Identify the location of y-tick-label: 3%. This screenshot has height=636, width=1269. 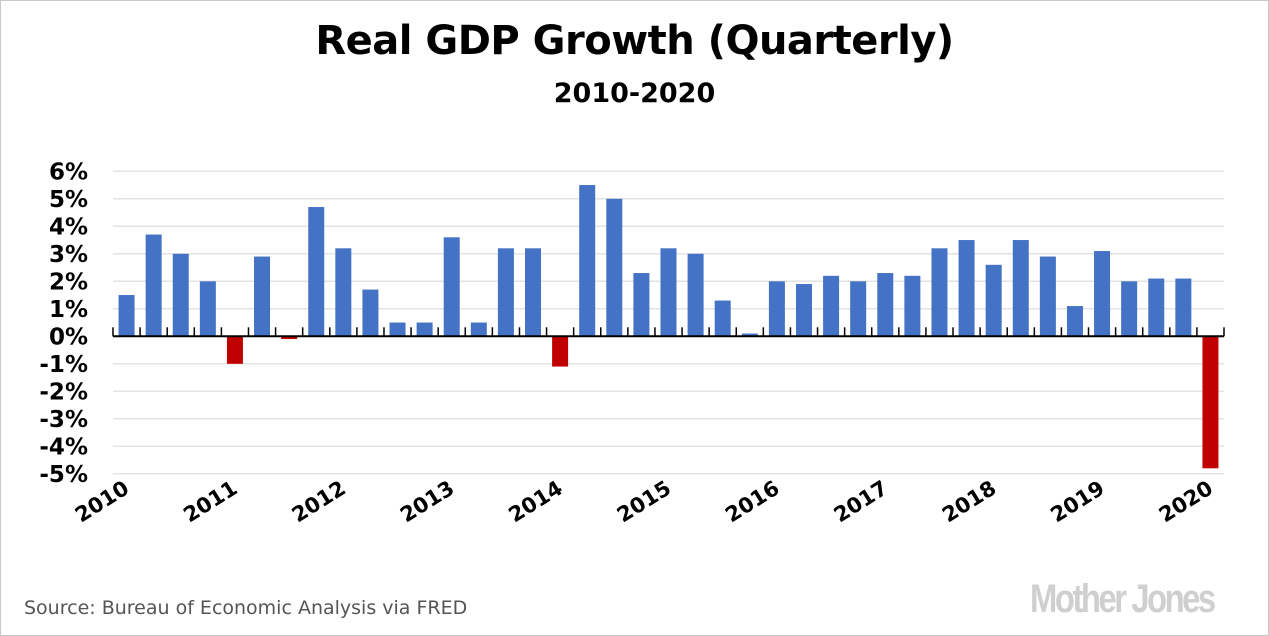
(68, 255).